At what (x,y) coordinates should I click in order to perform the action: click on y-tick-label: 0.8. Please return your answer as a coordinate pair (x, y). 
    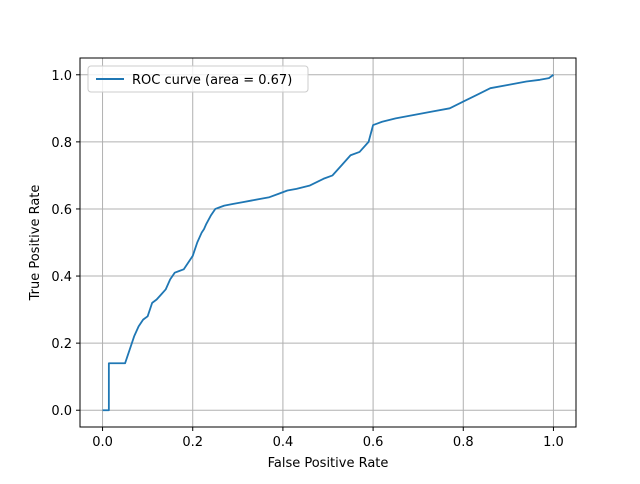
    Looking at the image, I should click on (61, 143).